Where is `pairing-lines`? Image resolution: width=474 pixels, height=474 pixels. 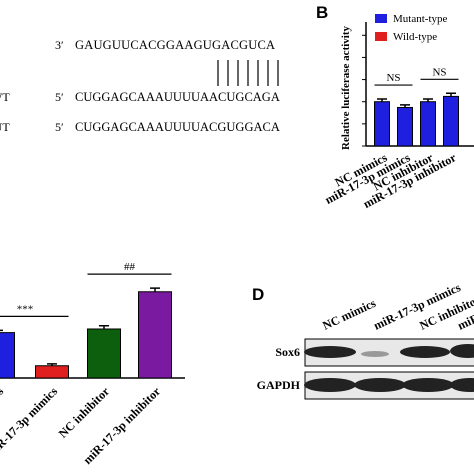 pairing-lines is located at coordinates (248, 73).